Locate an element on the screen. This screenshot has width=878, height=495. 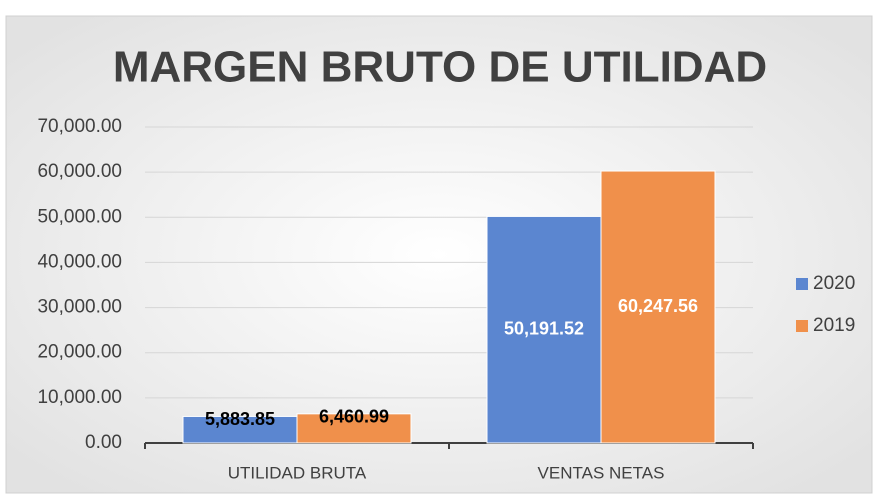
y-tick-label: 40,000.00 is located at coordinates (79, 261).